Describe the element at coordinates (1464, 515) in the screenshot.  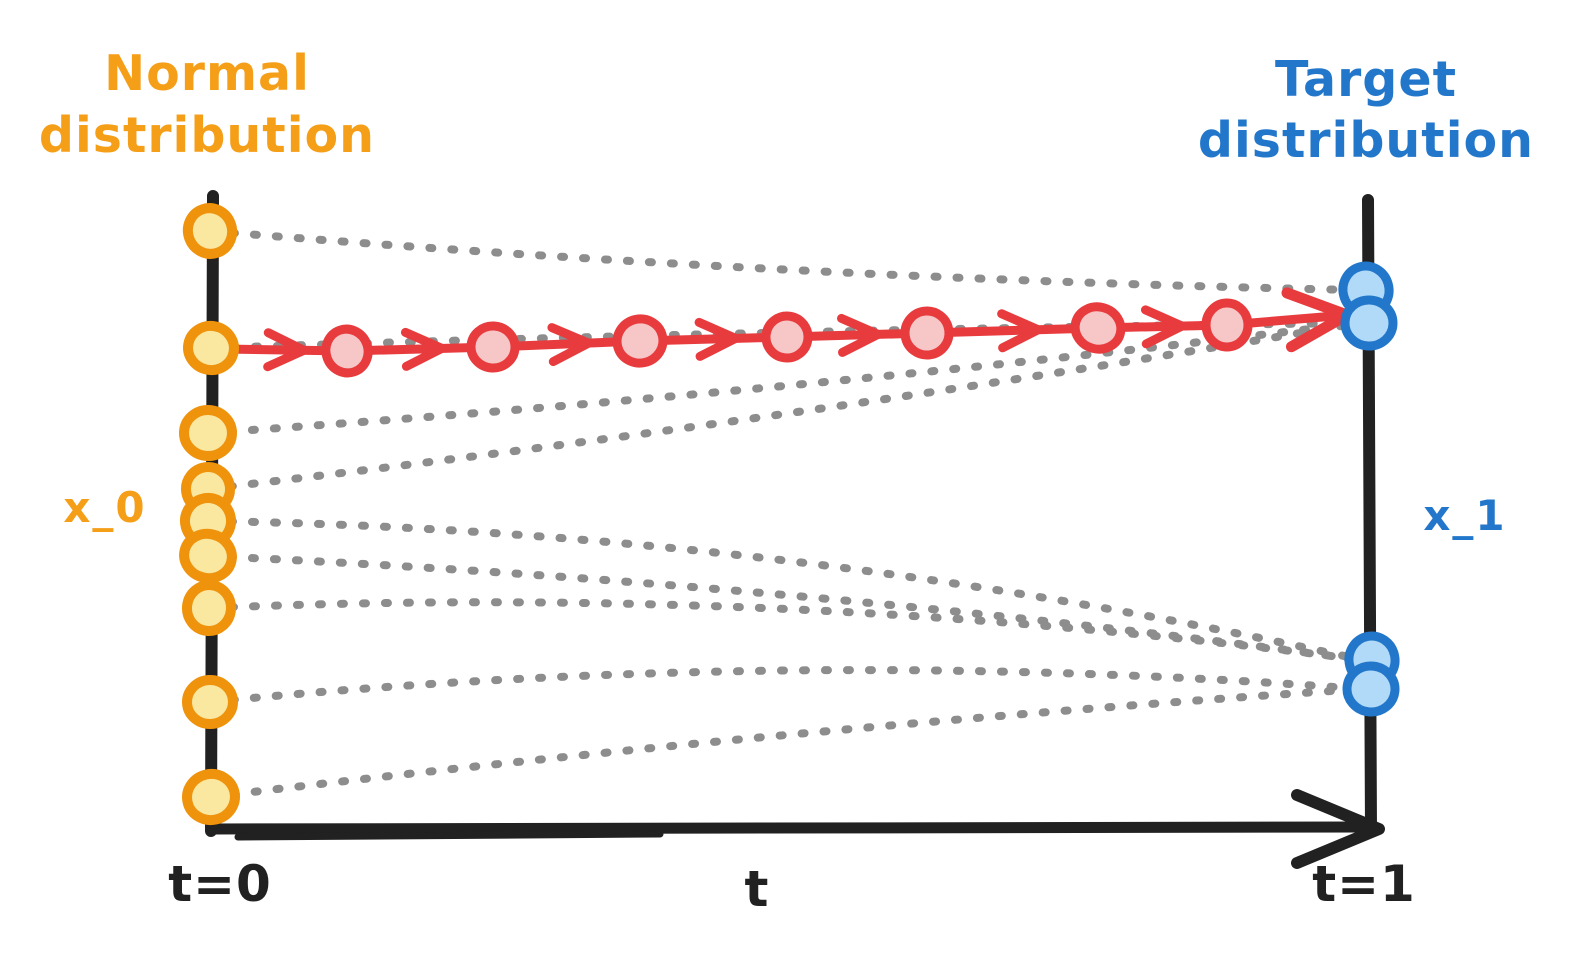
I see `x1-axis-label: x_1` at that location.